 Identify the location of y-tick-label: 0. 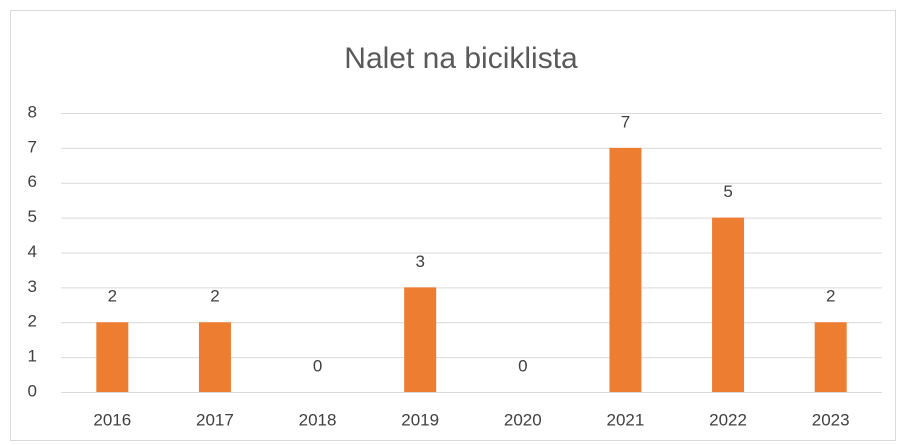
(32, 390).